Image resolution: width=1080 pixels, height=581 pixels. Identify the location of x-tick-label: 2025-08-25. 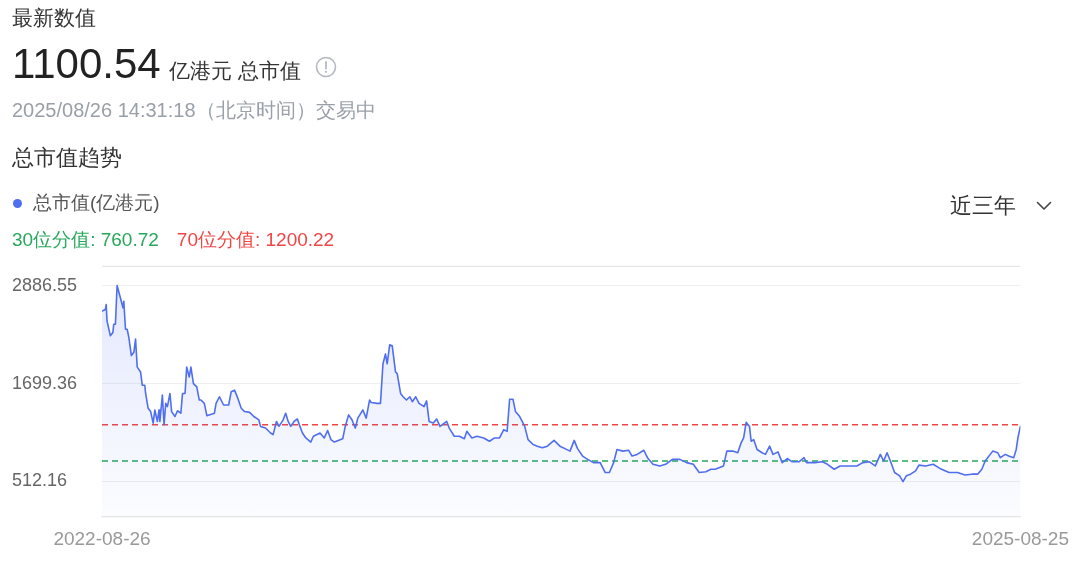
(1020, 538).